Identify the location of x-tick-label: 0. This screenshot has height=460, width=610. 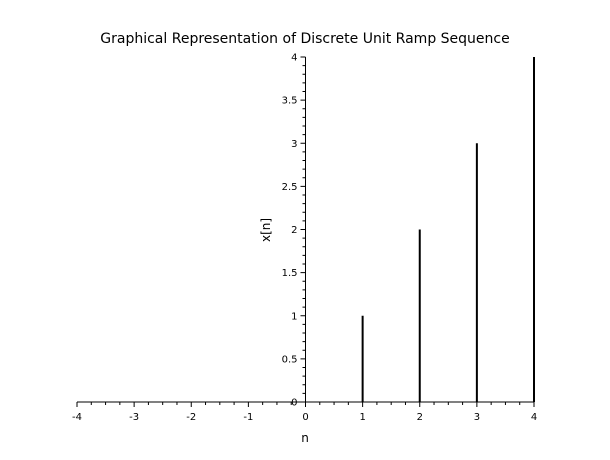
(305, 417).